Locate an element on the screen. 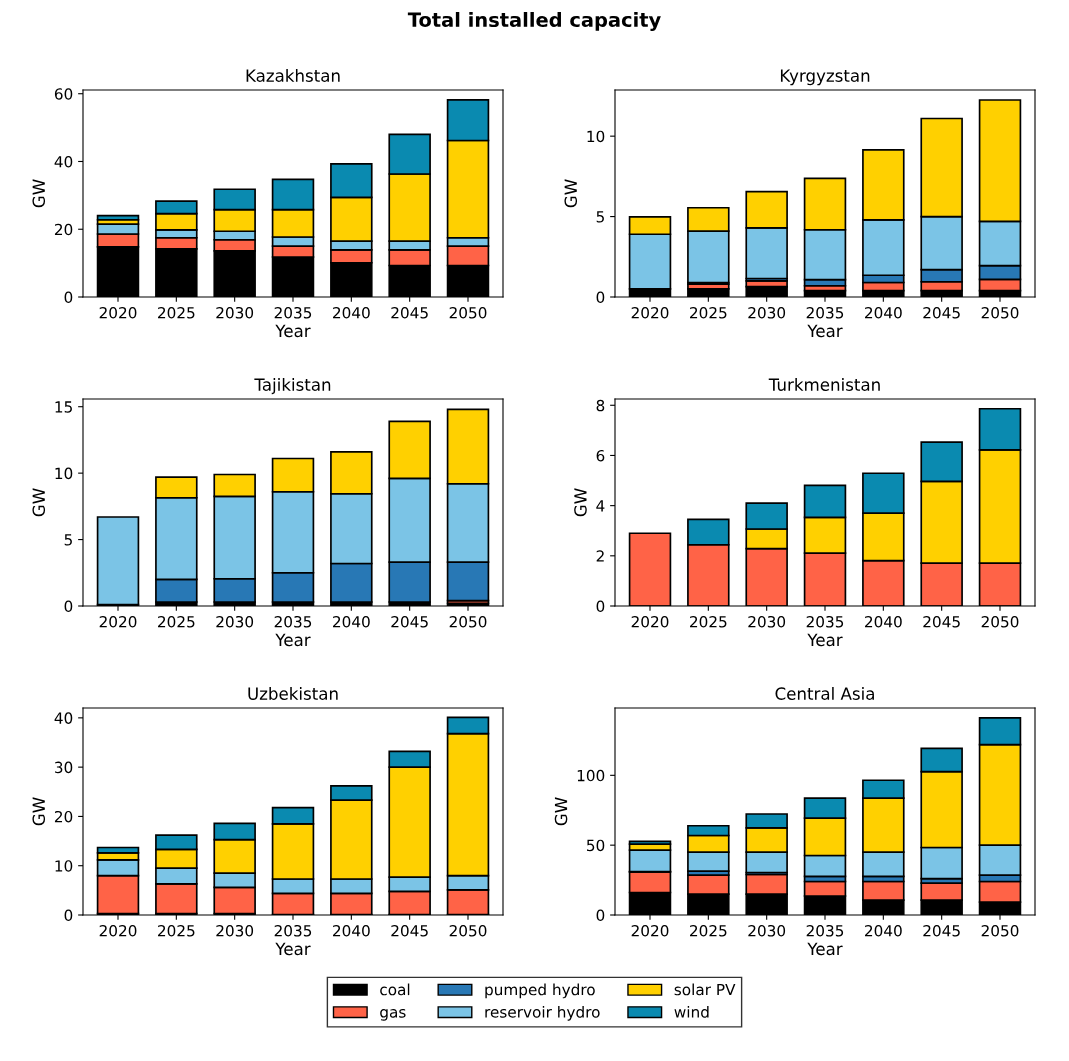 The width and height of the screenshot is (1069, 1061). y-tick-label: 4 is located at coordinates (600, 506).